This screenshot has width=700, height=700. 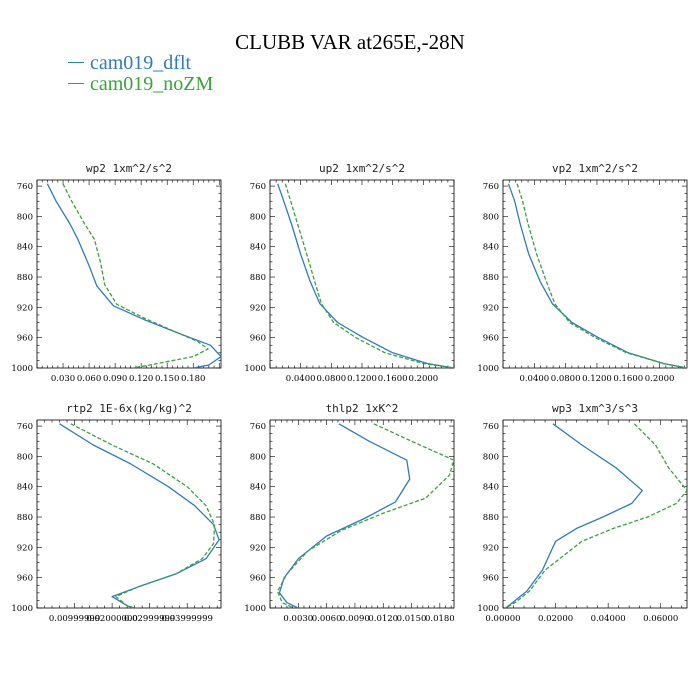 What do you see at coordinates (298, 619) in the screenshot?
I see `x-tick-label: 0.0030` at bounding box center [298, 619].